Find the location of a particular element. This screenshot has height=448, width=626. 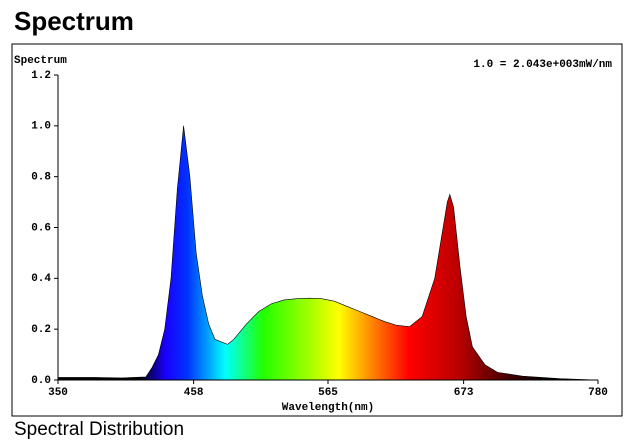

y-tick-label: 1.2 is located at coordinates (41, 76).